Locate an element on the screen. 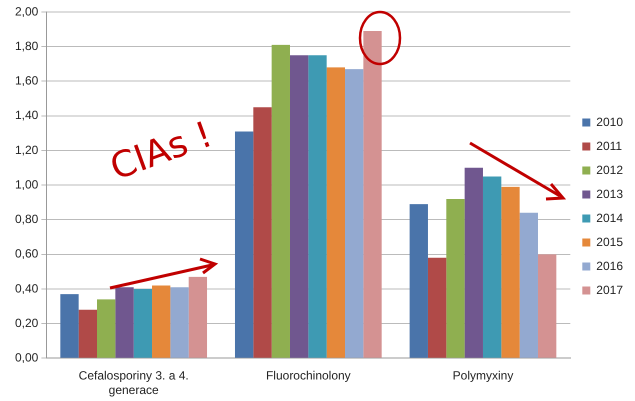 The height and width of the screenshot is (401, 635). x-tick-label: Polymyxiny is located at coordinates (483, 375).